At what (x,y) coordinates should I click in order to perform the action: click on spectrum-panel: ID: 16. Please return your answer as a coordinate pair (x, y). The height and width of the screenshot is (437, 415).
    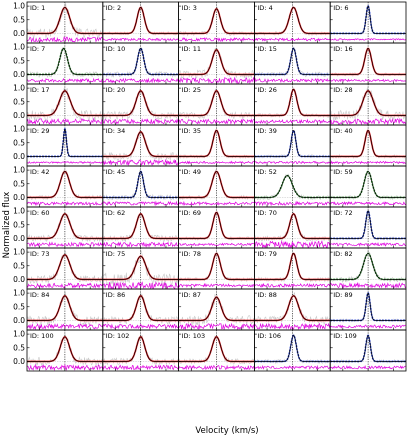
    Looking at the image, I should click on (368, 63).